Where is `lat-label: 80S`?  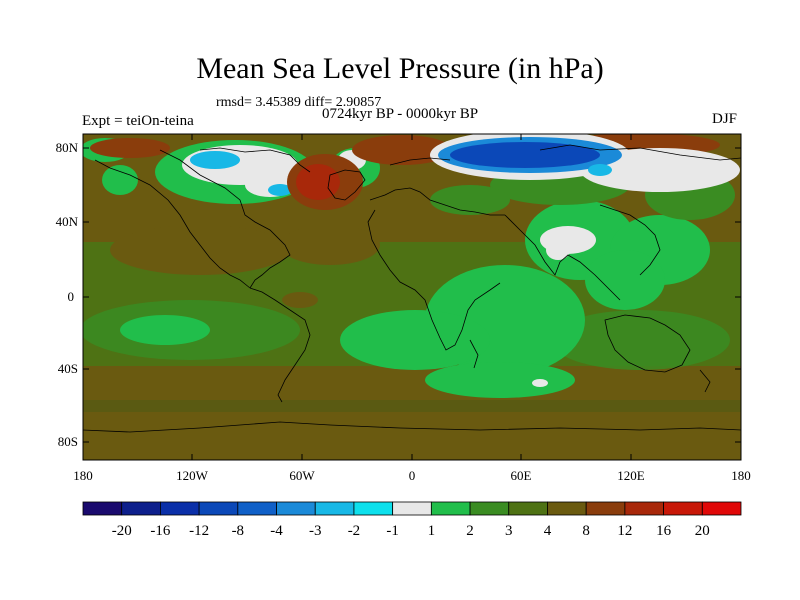
lat-label: 80S is located at coordinates (68, 441).